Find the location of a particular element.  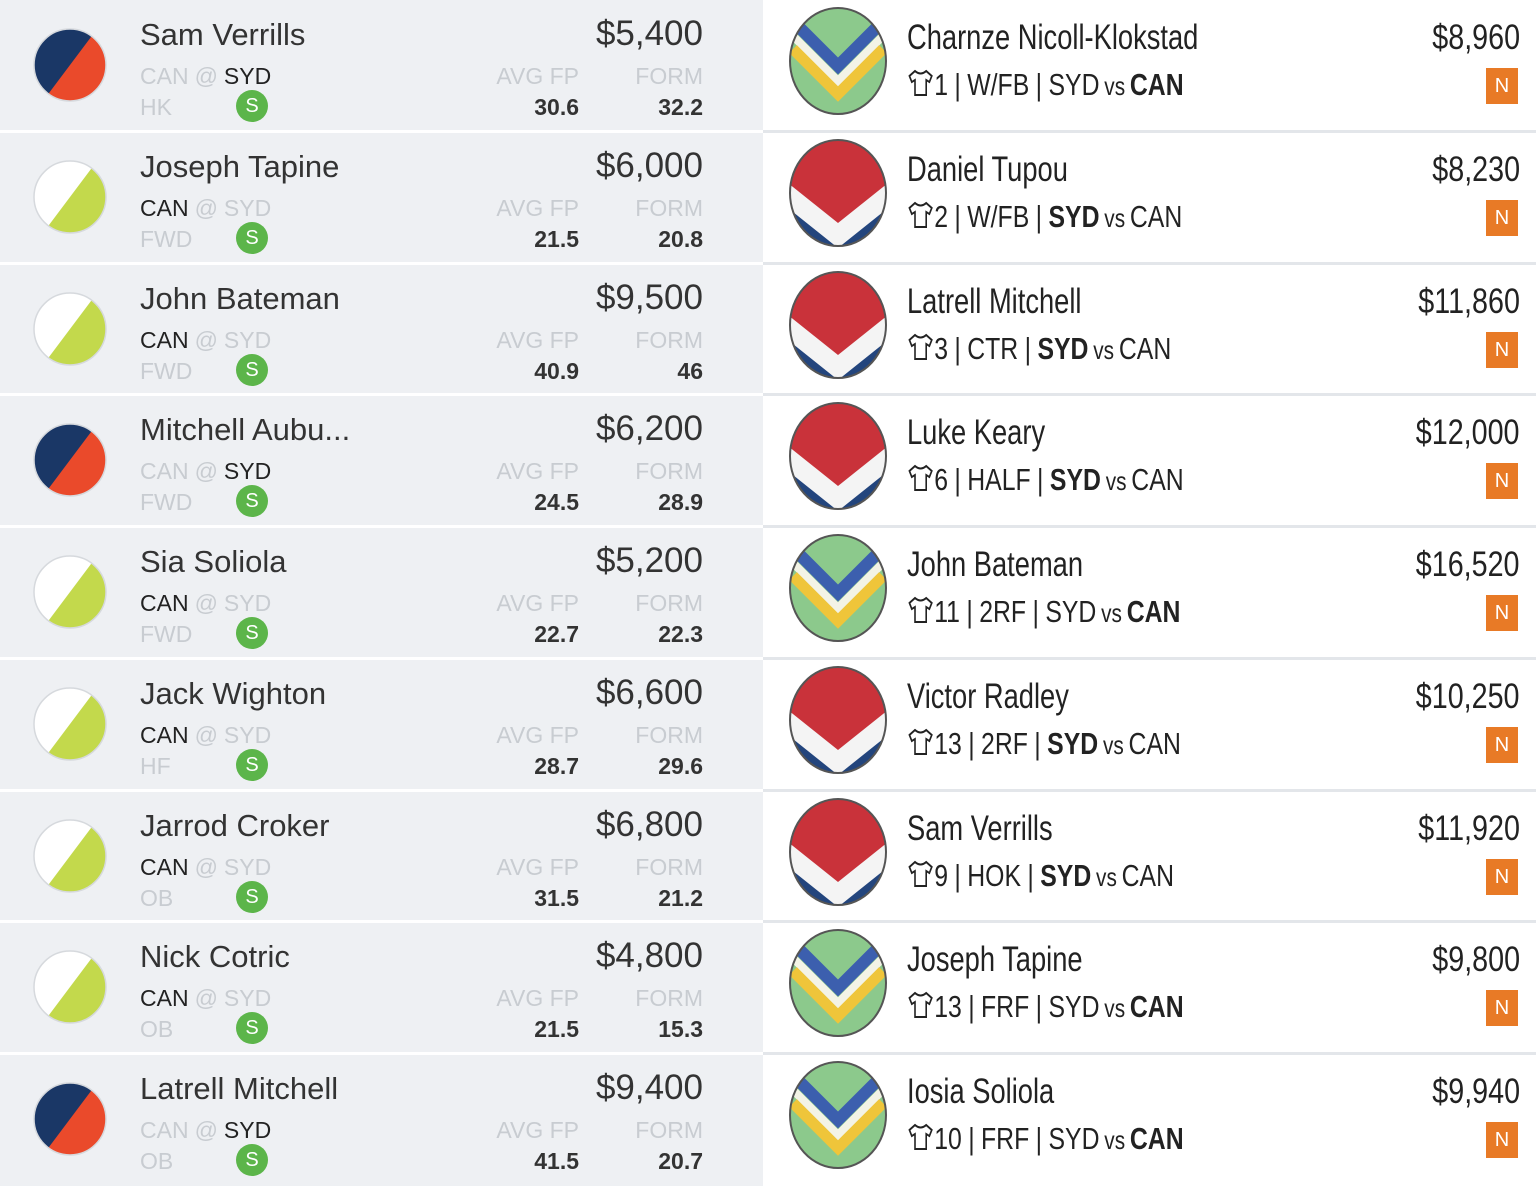

position: 2RF is located at coordinates (1003, 612).